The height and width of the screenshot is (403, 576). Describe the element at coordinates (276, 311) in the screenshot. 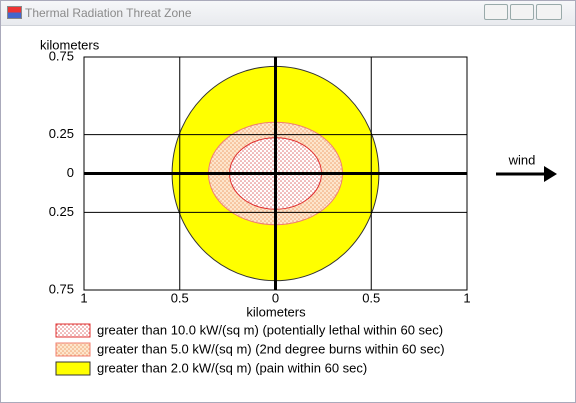

I see `x-axis-label: kilometers` at that location.